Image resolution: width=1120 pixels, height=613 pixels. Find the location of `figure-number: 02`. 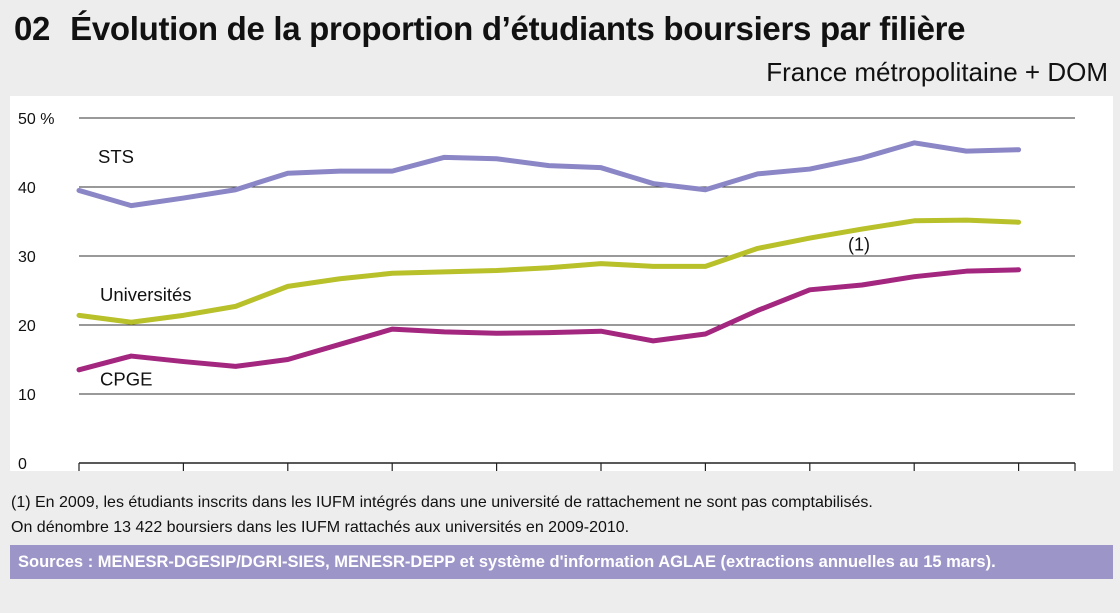

figure-number: 02 is located at coordinates (32, 28).